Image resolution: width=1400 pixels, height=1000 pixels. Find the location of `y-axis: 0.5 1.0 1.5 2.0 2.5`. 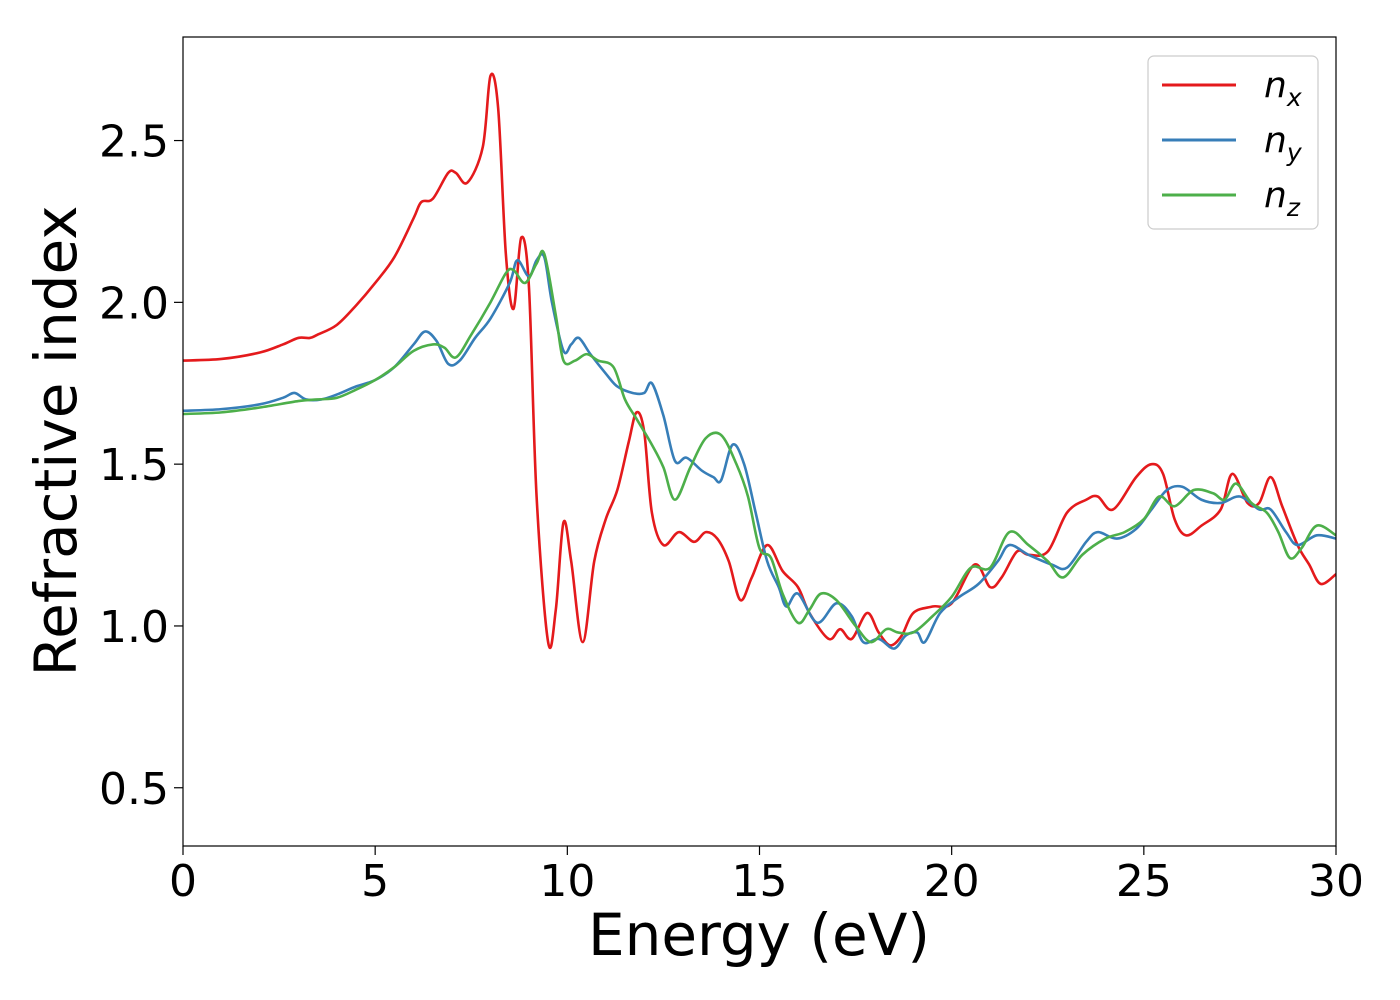

y-axis: 0.5 1.0 1.5 2.0 2.5 is located at coordinates (141, 466).